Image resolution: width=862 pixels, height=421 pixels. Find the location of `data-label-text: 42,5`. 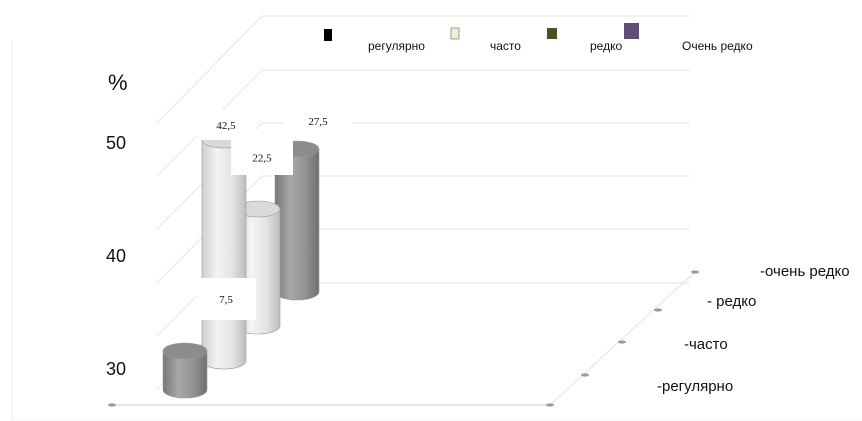

data-label-text: 42,5 is located at coordinates (226, 126).